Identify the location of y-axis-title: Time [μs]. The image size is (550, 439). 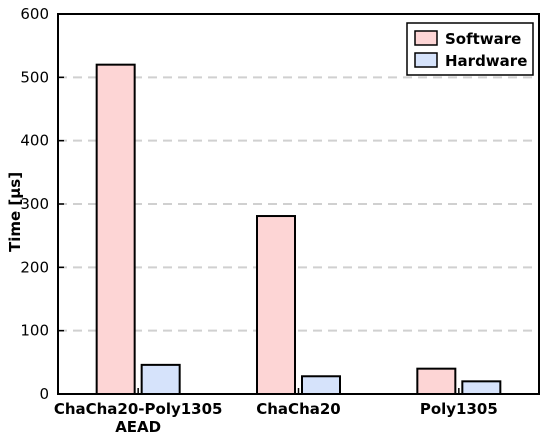
(15, 212).